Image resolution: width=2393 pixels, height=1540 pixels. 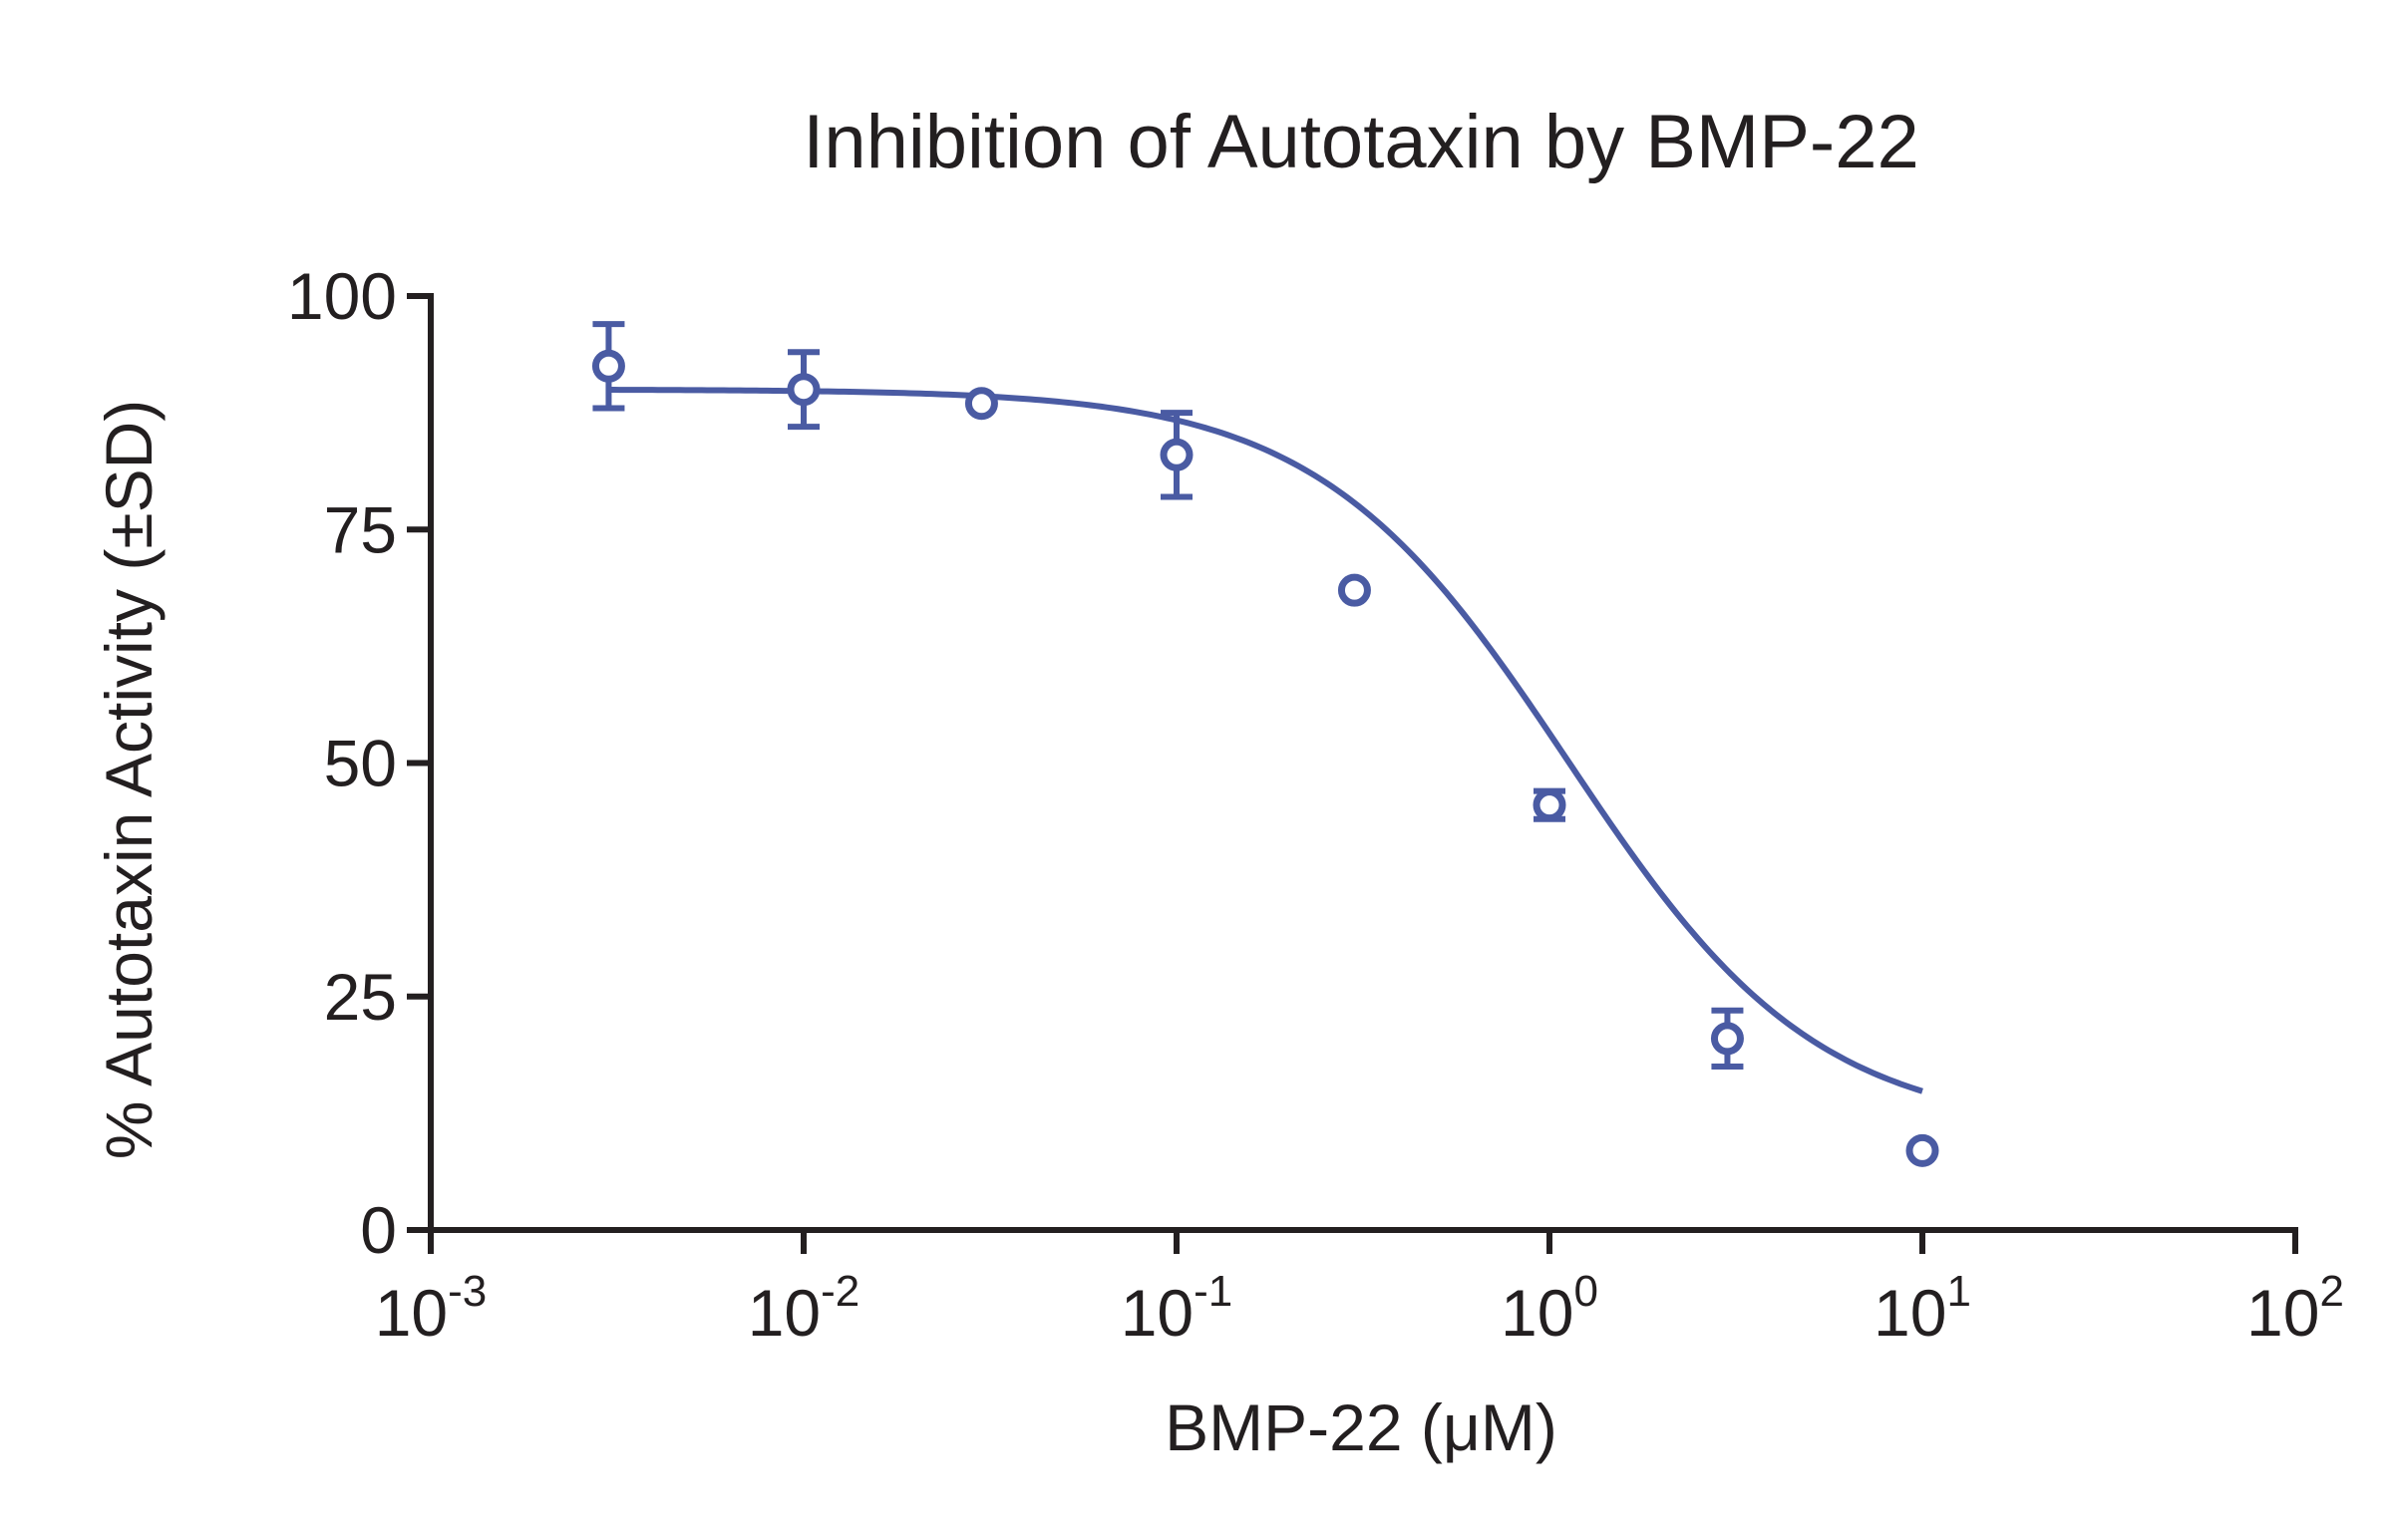 I want to click on x-tick-exponent: -2, so click(x=840, y=1291).